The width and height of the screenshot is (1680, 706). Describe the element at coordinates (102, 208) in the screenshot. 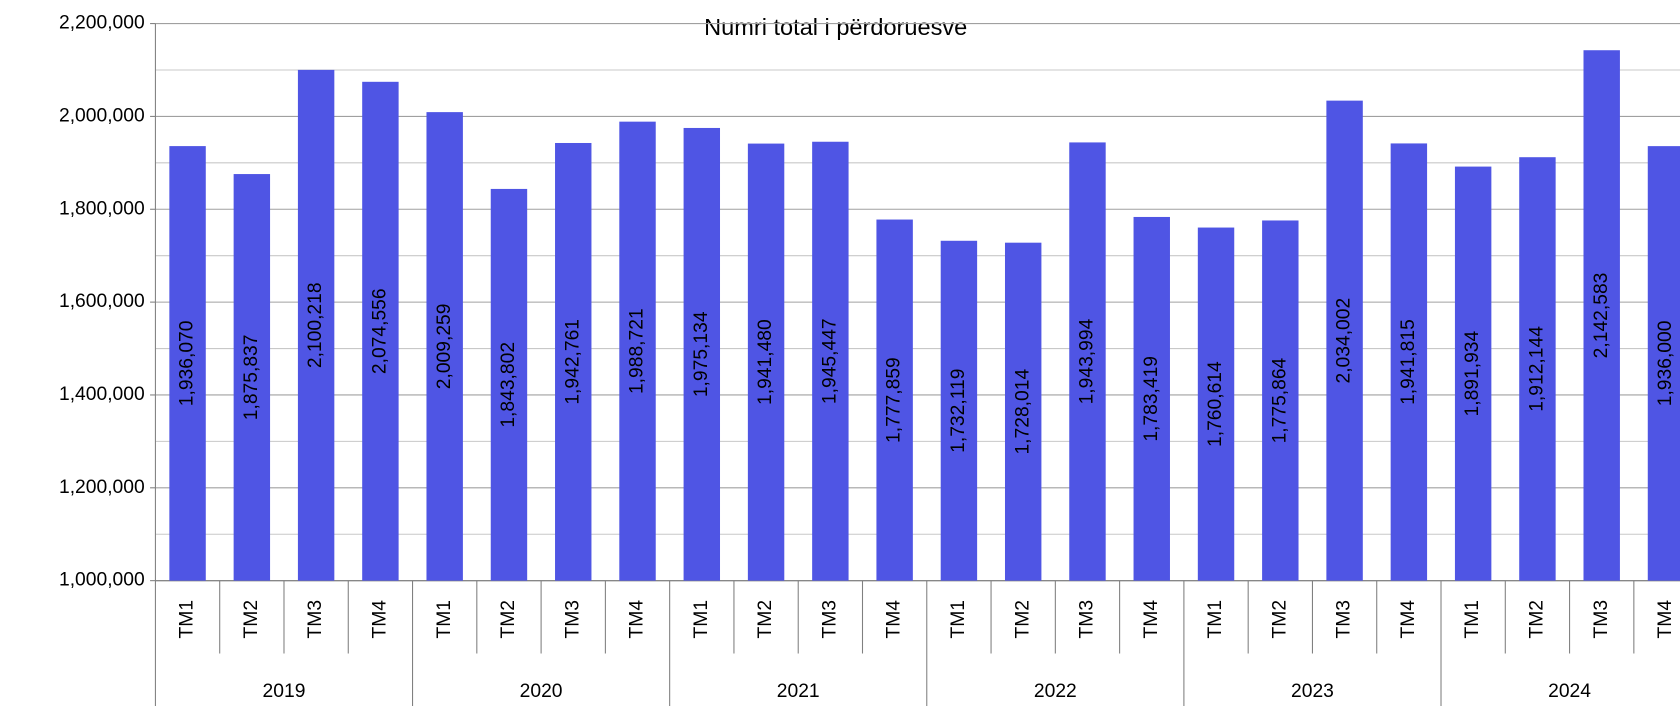

I see `y-tick-label: 1,800,000` at that location.